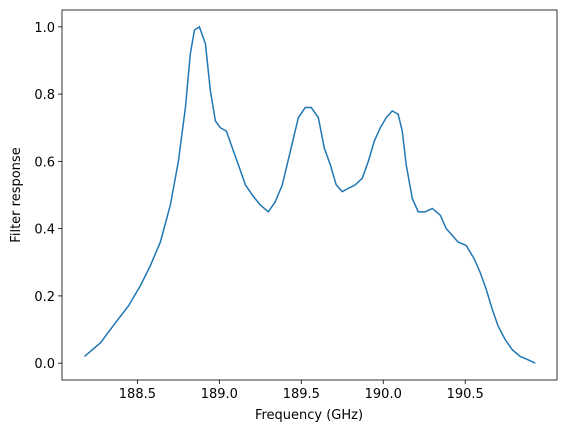  Describe the element at coordinates (137, 394) in the screenshot. I see `x-tick-label: 188.5` at that location.